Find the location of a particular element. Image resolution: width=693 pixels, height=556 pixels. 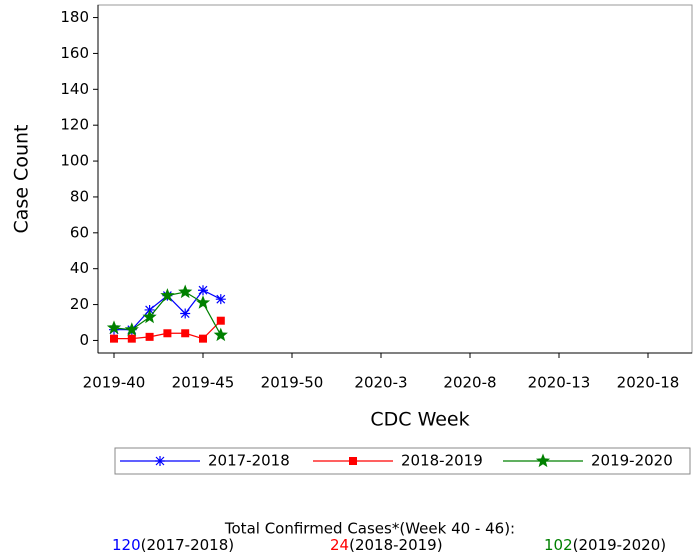

total-label: (2017-2018) is located at coordinates (187, 545).